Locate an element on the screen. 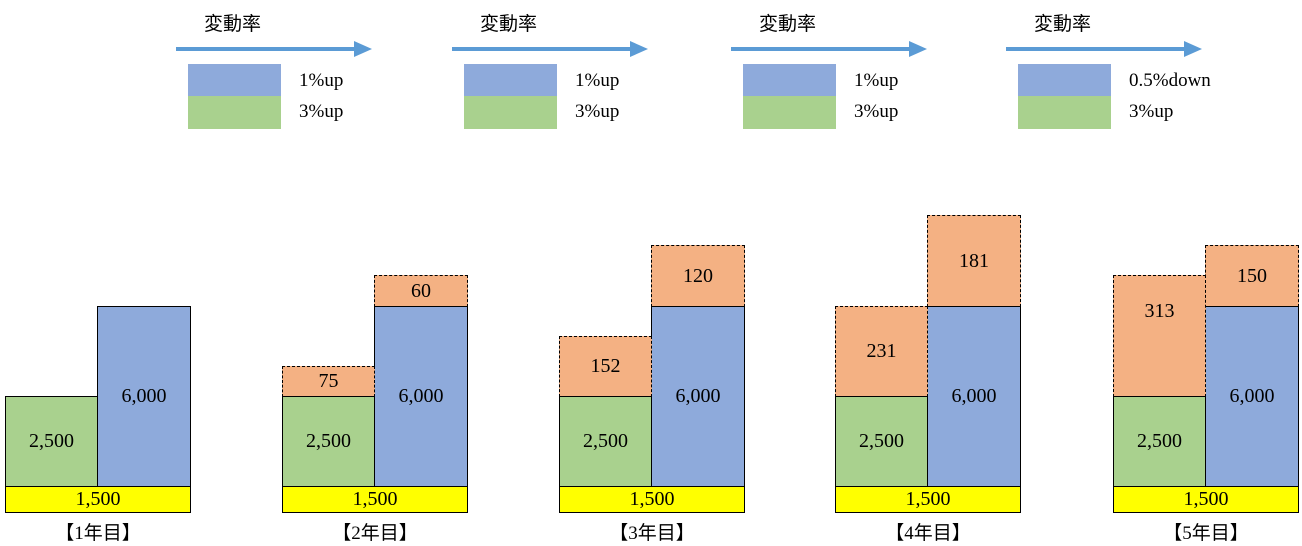 The image size is (1302, 546). blue-increase-block: 60 is located at coordinates (421, 291).